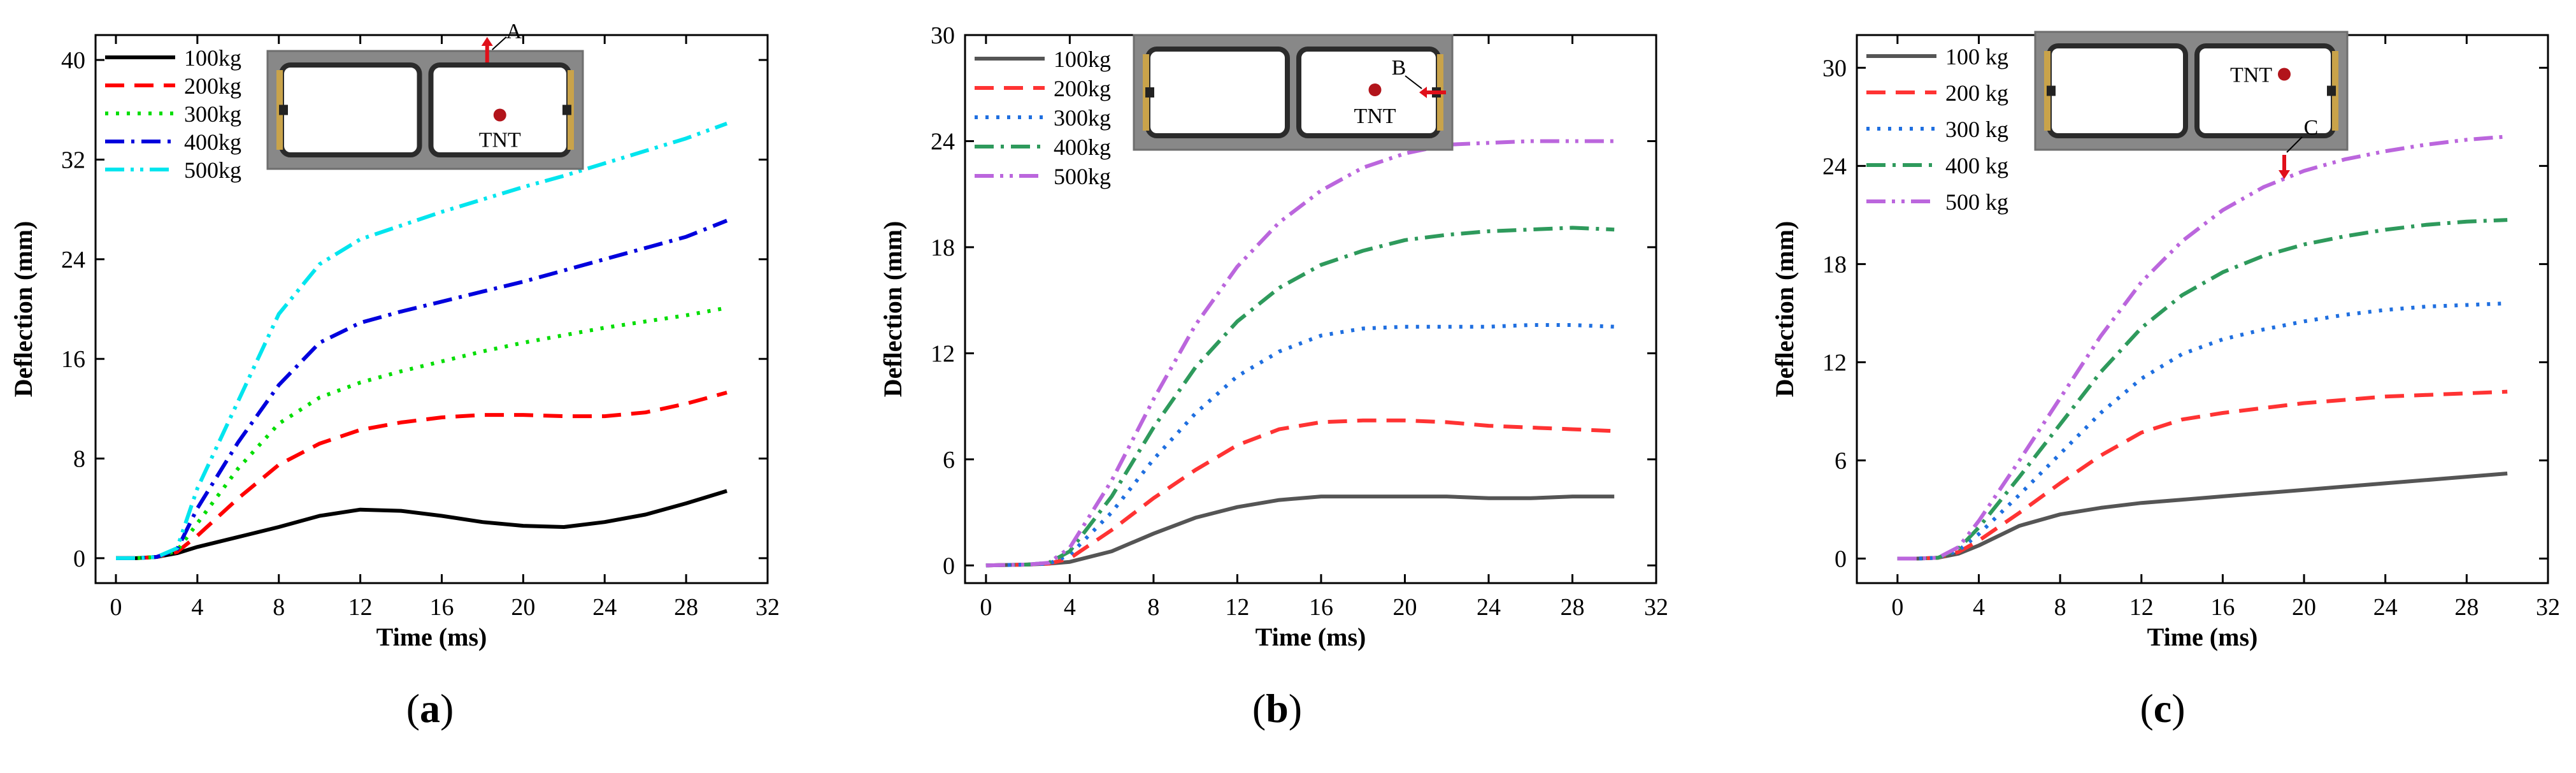  I want to click on y-tick-label: 6, so click(1841, 460).